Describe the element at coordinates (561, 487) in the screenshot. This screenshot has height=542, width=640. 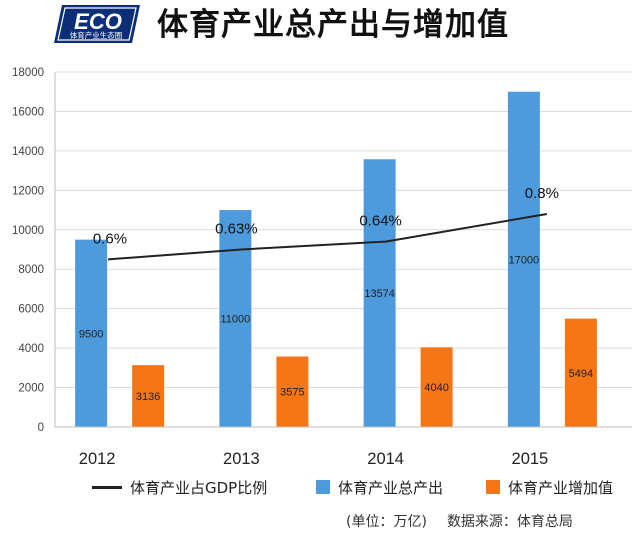
I see `legend-value-added-label: 体育产业增加值` at that location.